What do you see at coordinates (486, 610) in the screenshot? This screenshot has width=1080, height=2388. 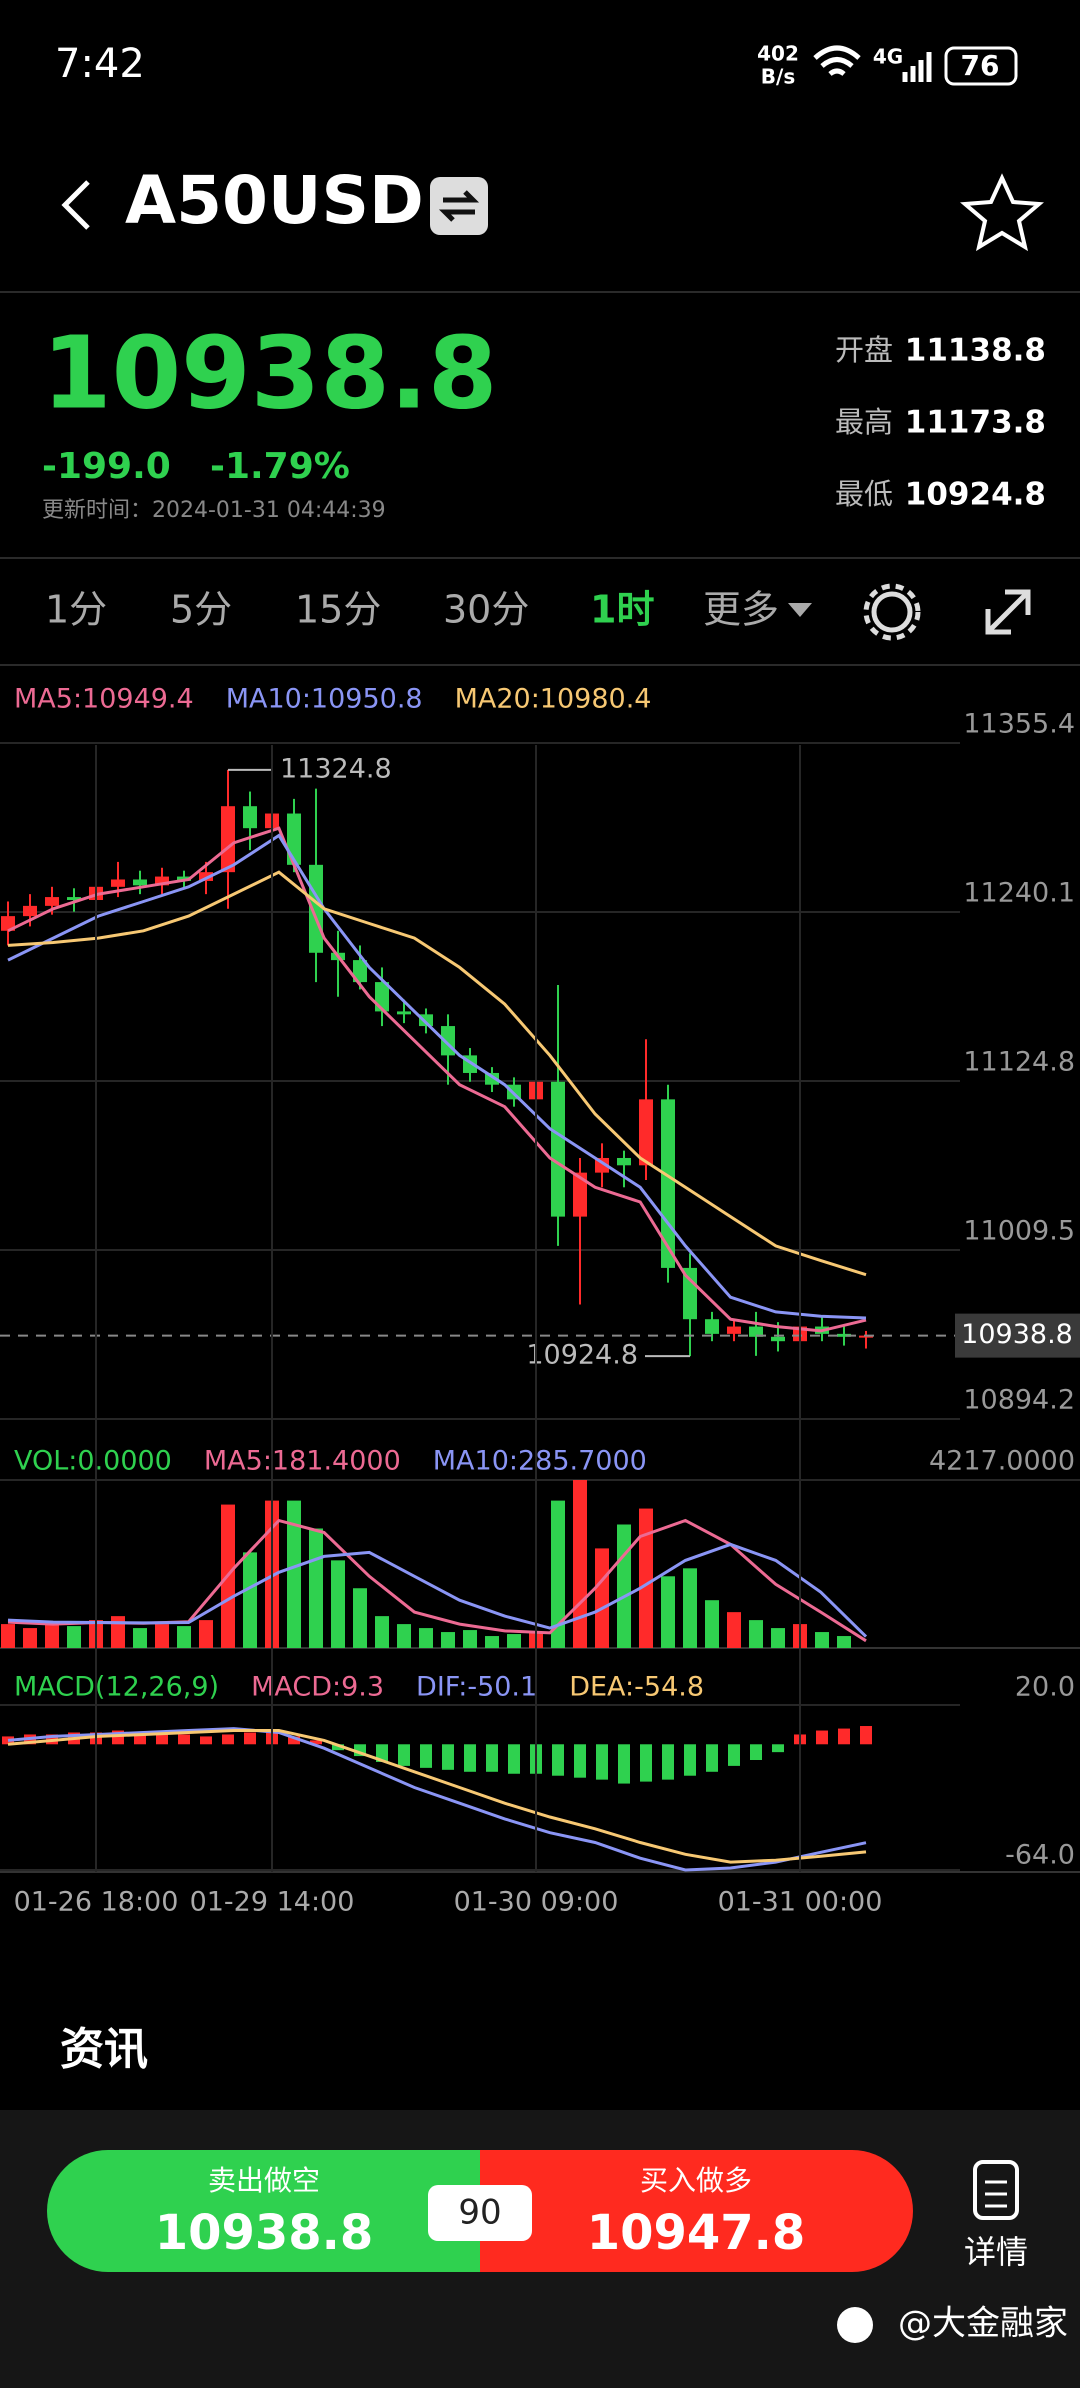 I see `timeframe-tab: 30分` at bounding box center [486, 610].